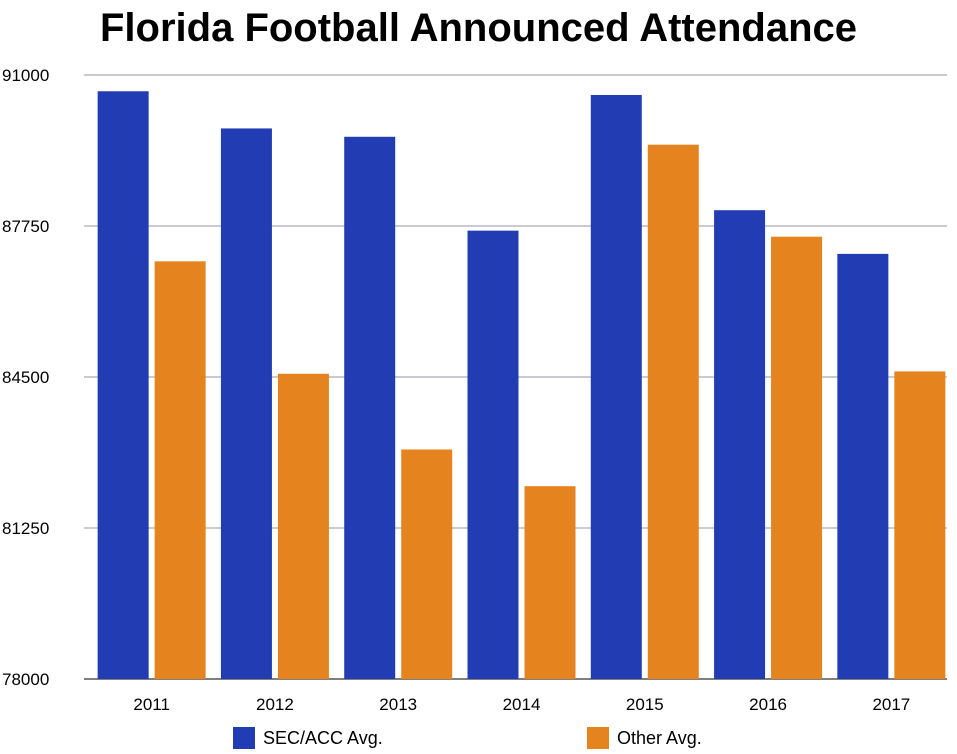 Image resolution: width=957 pixels, height=754 pixels. What do you see at coordinates (25, 679) in the screenshot?
I see `y-tick-label: 78000` at bounding box center [25, 679].